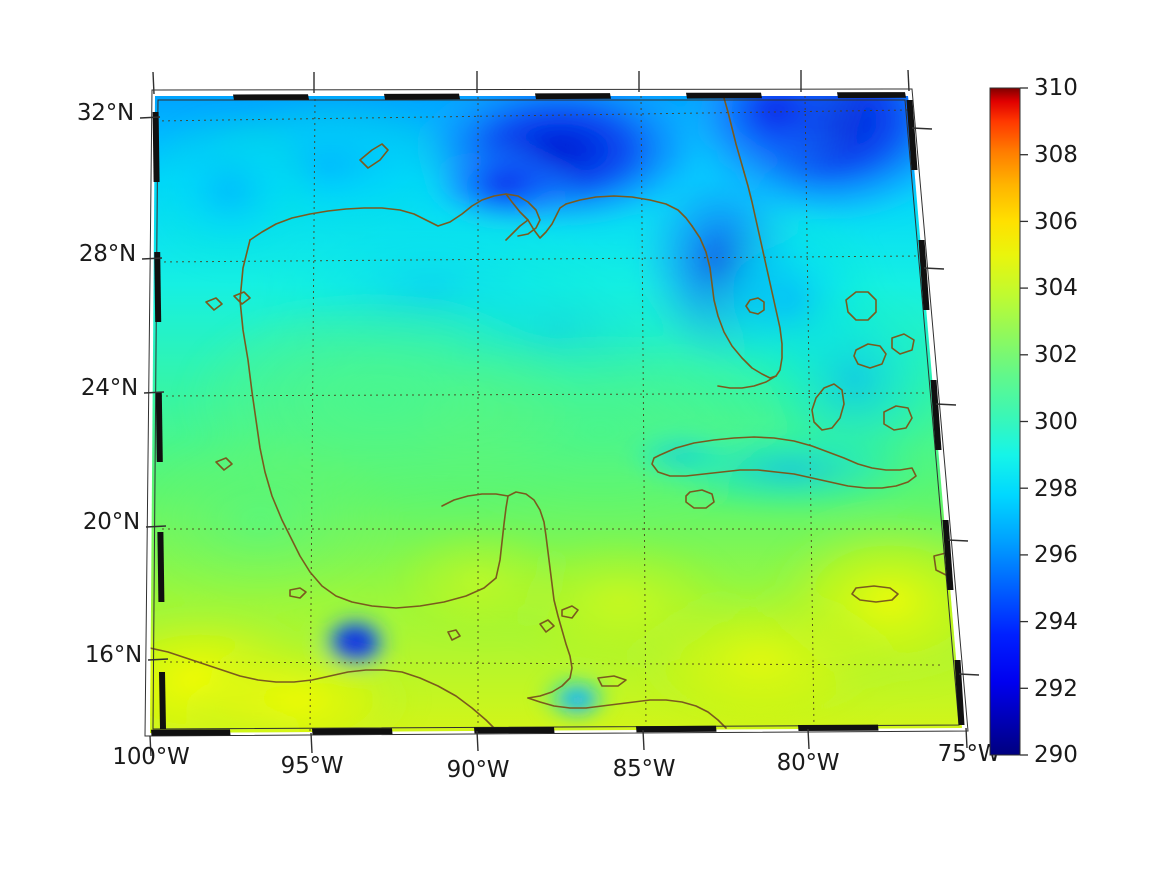 The width and height of the screenshot is (1167, 875). I want to click on colorbar-tick-310: 310, so click(1056, 88).